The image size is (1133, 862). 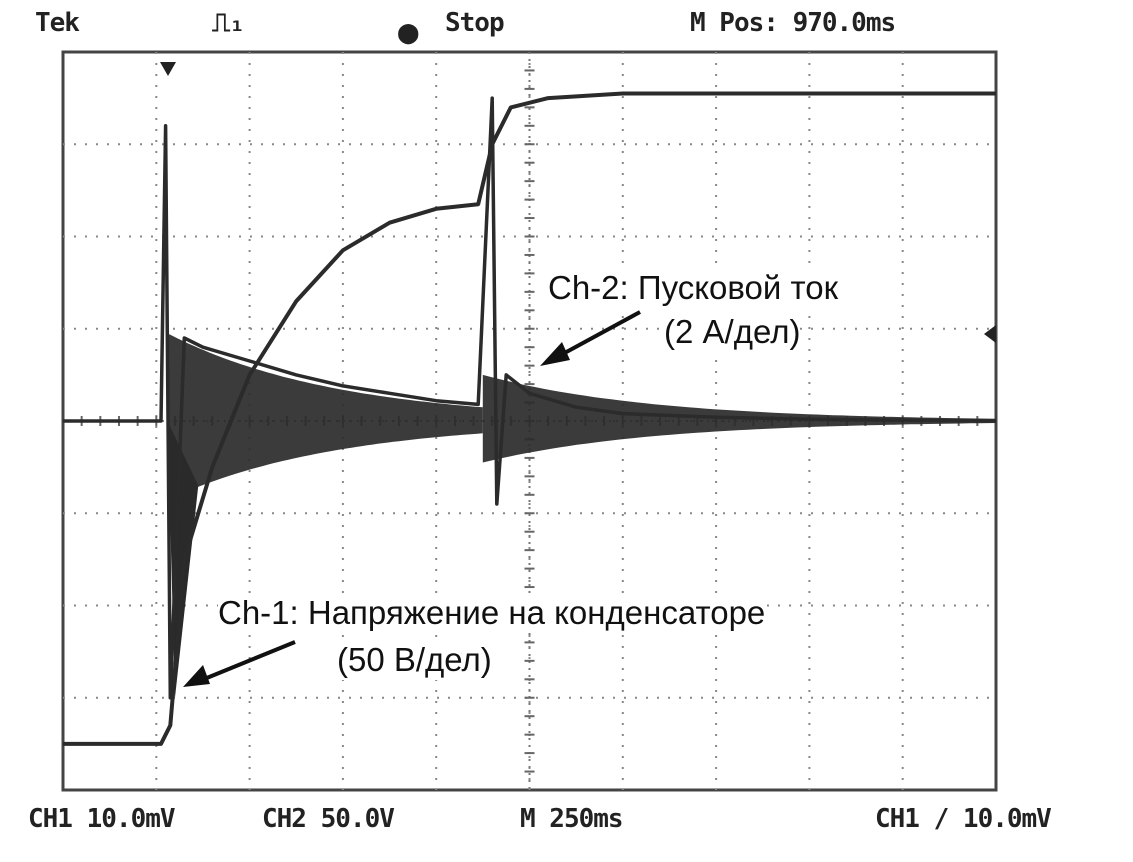 I want to click on brand-logo: Tek, so click(x=57, y=23).